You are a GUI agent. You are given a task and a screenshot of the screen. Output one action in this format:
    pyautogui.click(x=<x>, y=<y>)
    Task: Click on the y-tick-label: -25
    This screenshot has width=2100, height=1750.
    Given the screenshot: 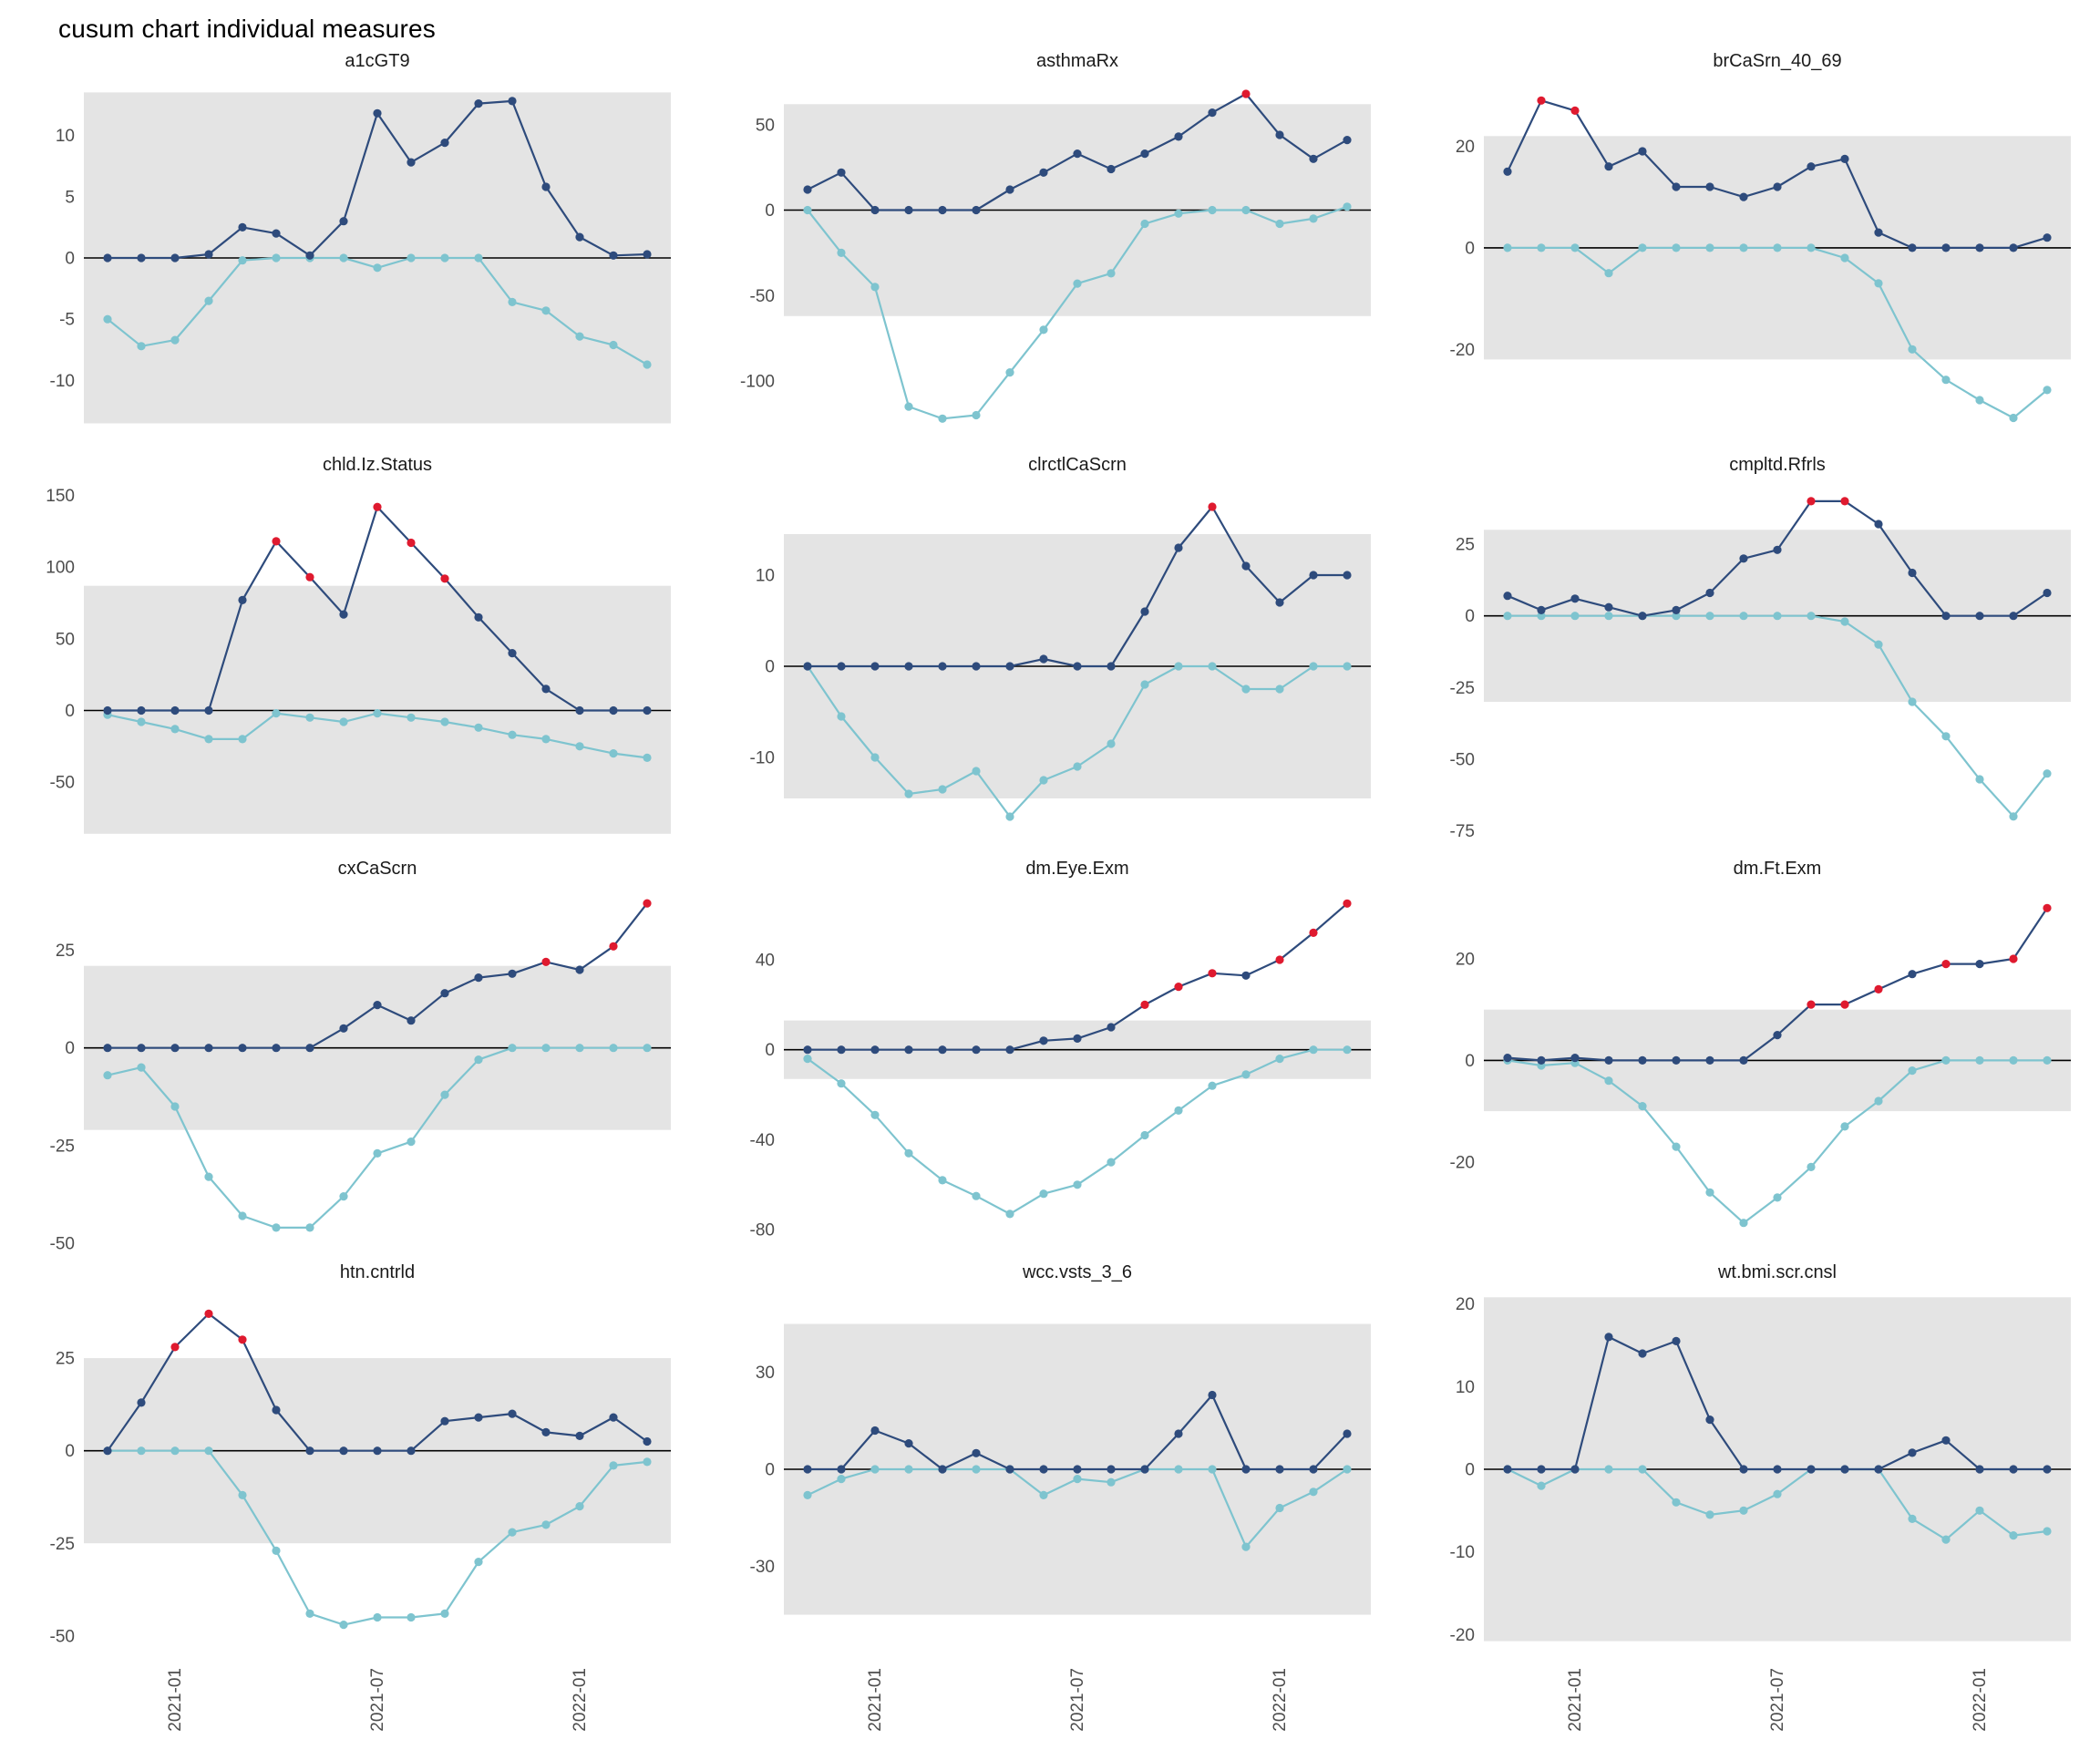 What is the action you would take?
    pyautogui.click(x=1463, y=689)
    